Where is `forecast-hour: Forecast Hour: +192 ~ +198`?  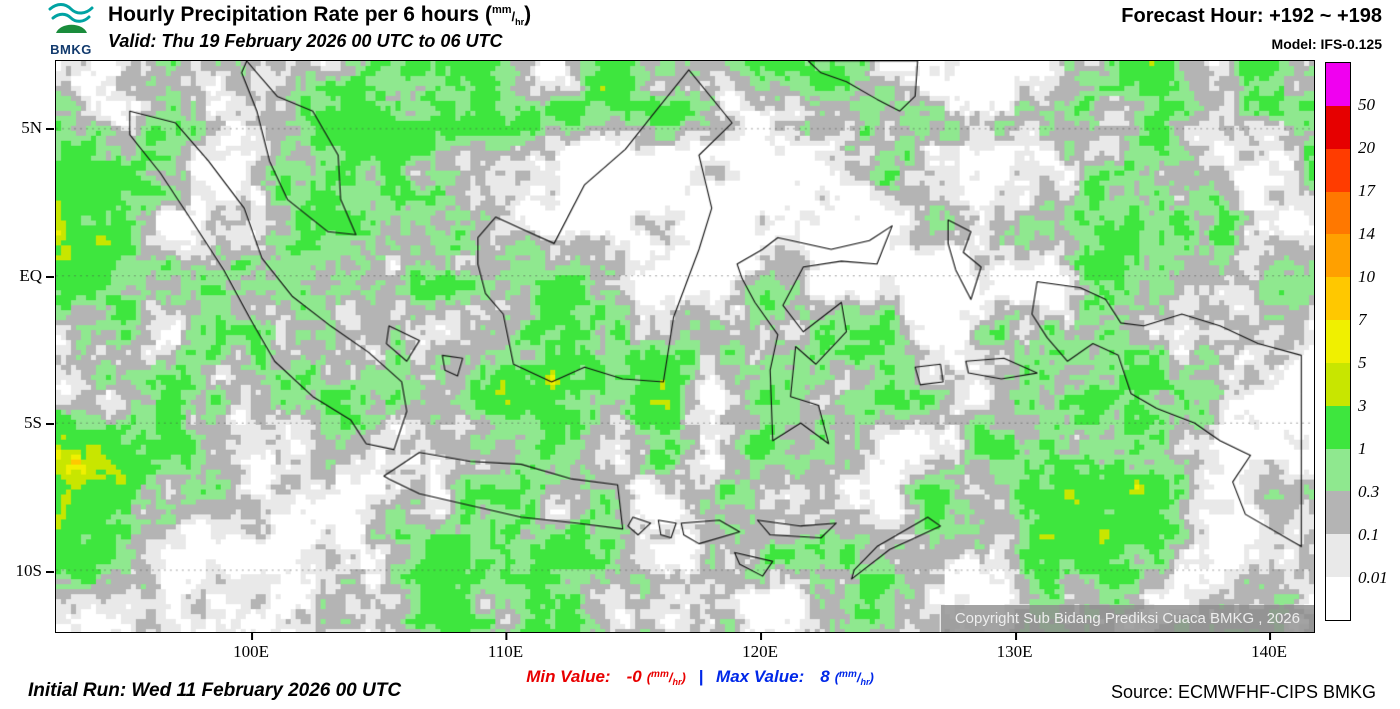 forecast-hour: Forecast Hour: +192 ~ +198 is located at coordinates (1251, 16).